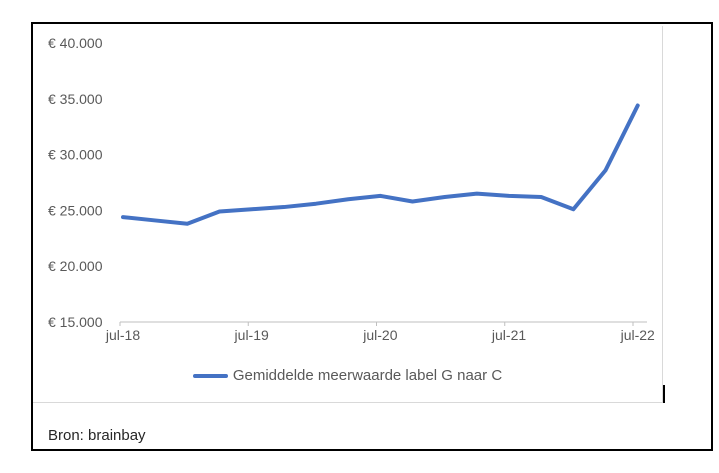  What do you see at coordinates (367, 375) in the screenshot?
I see `legend-label: Gemiddelde meerwaarde label G naar C` at bounding box center [367, 375].